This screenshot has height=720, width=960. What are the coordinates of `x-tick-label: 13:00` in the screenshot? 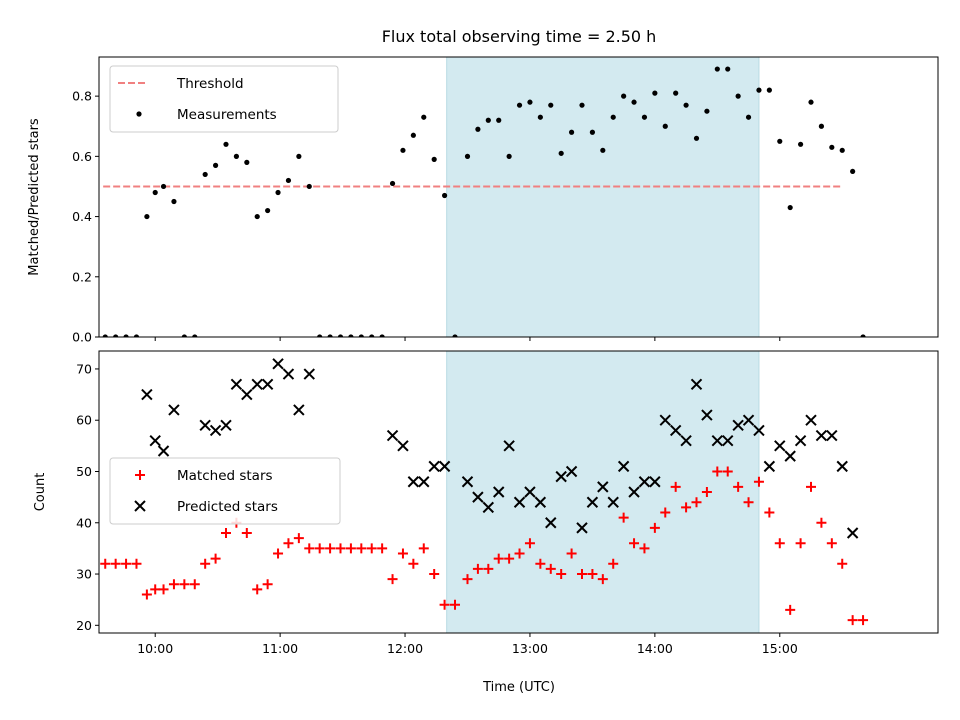 It's located at (530, 648).